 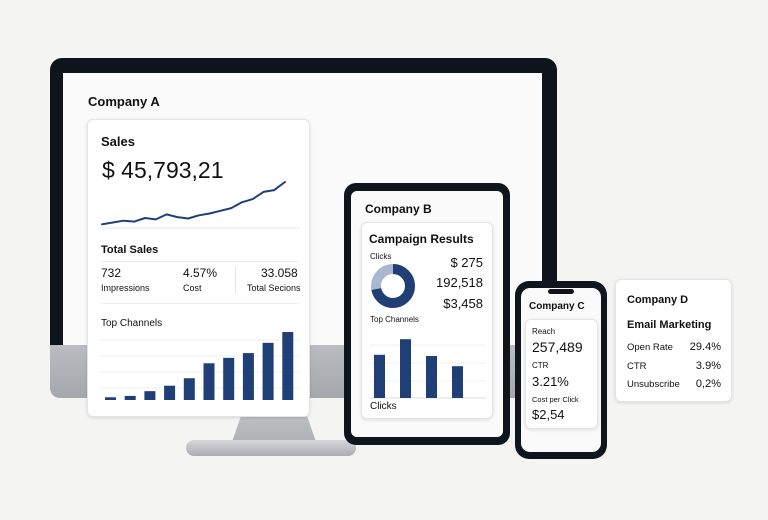 What do you see at coordinates (125, 288) in the screenshot?
I see `stat-impressions-label: Impressions` at bounding box center [125, 288].